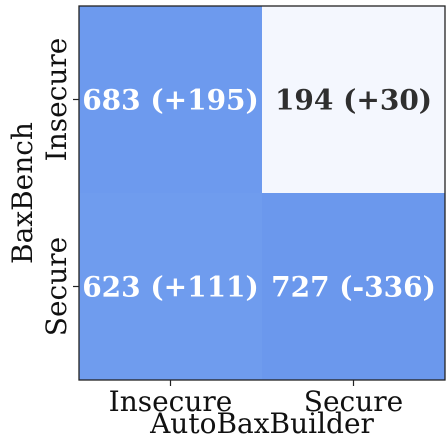  What do you see at coordinates (353, 401) in the screenshot?
I see `x-tick-label: Secure` at bounding box center [353, 401].